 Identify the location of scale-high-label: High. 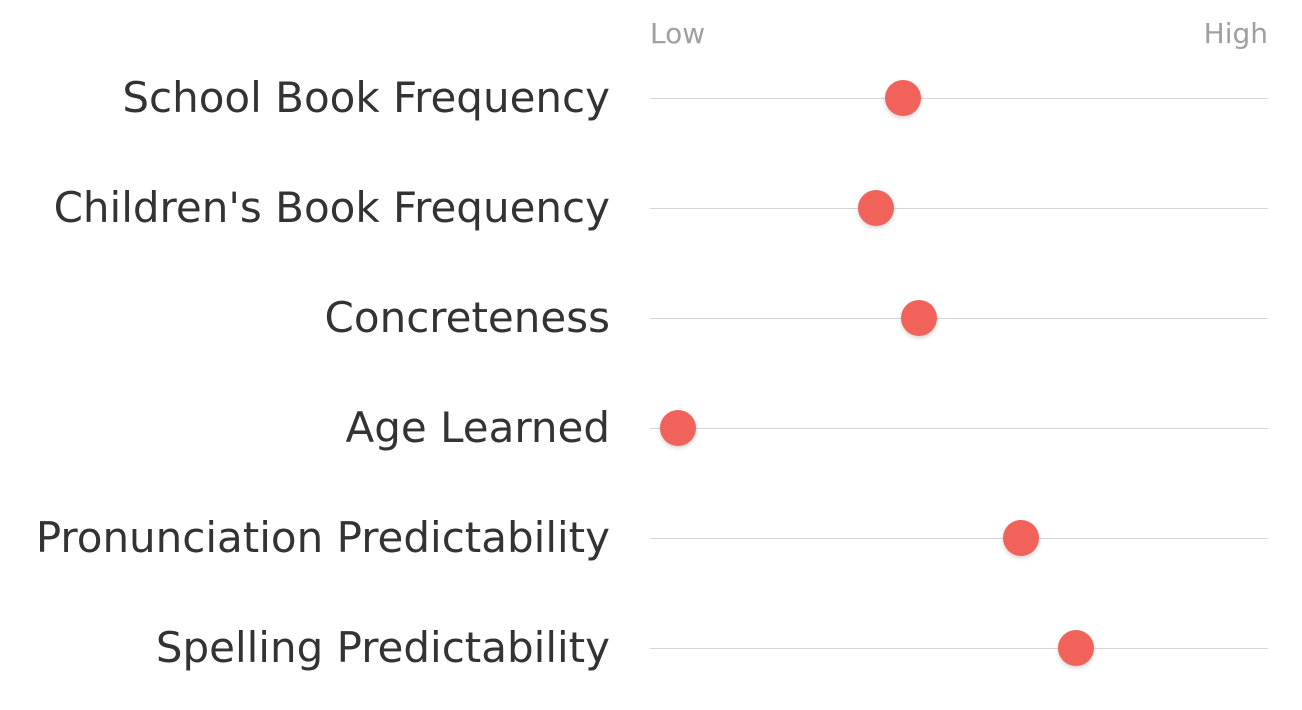
(1235, 33).